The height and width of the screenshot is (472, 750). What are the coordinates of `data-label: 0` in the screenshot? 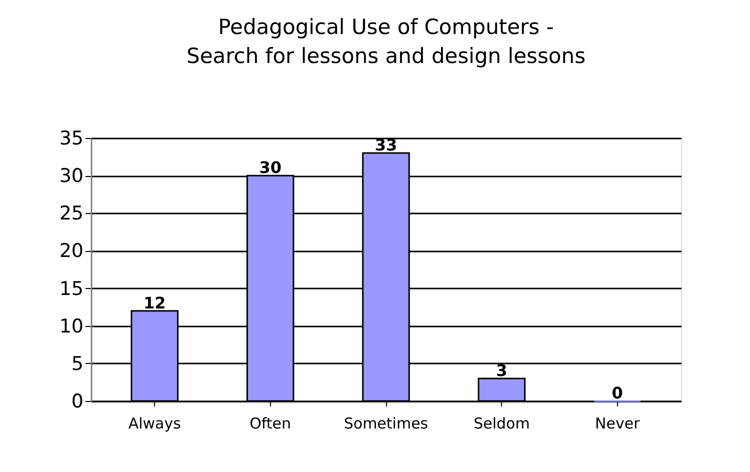 It's located at (617, 393).